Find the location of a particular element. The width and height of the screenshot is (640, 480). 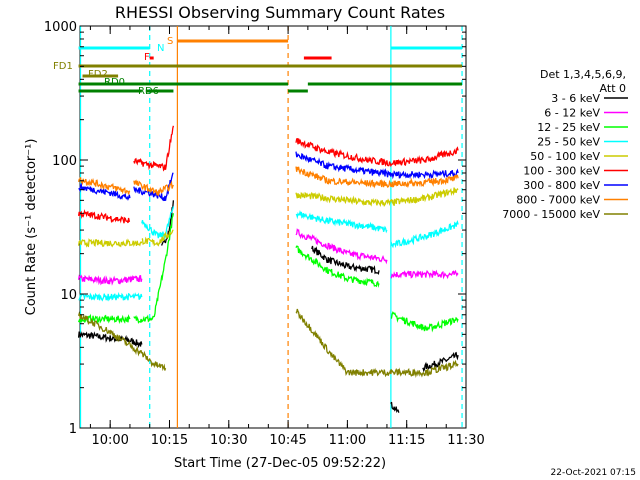

legend-label-6: 300 - 800 keV is located at coordinates (561, 185).